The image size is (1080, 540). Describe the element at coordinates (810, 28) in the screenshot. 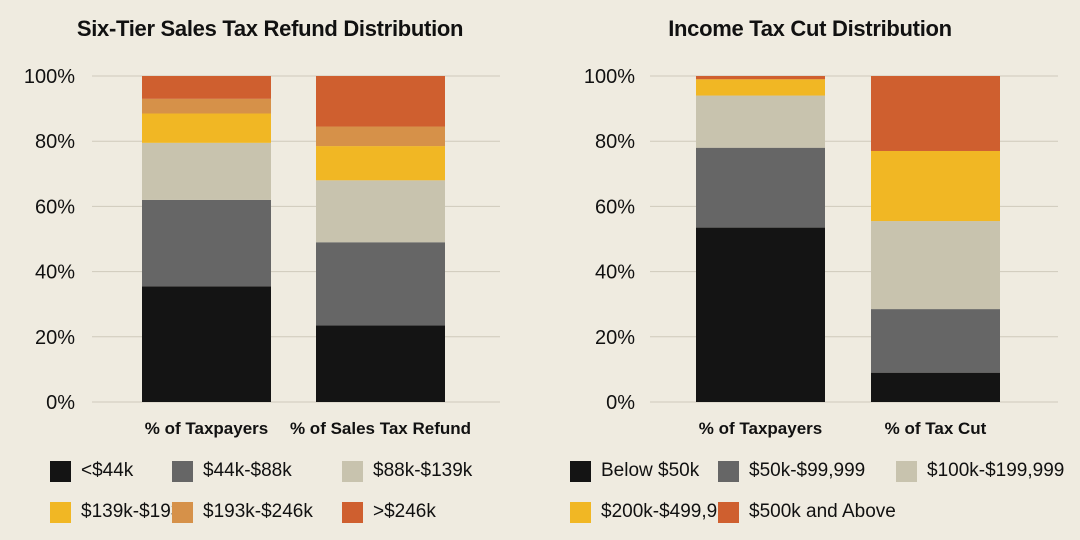

I see `chart-title: Income Tax Cut Distribution` at that location.